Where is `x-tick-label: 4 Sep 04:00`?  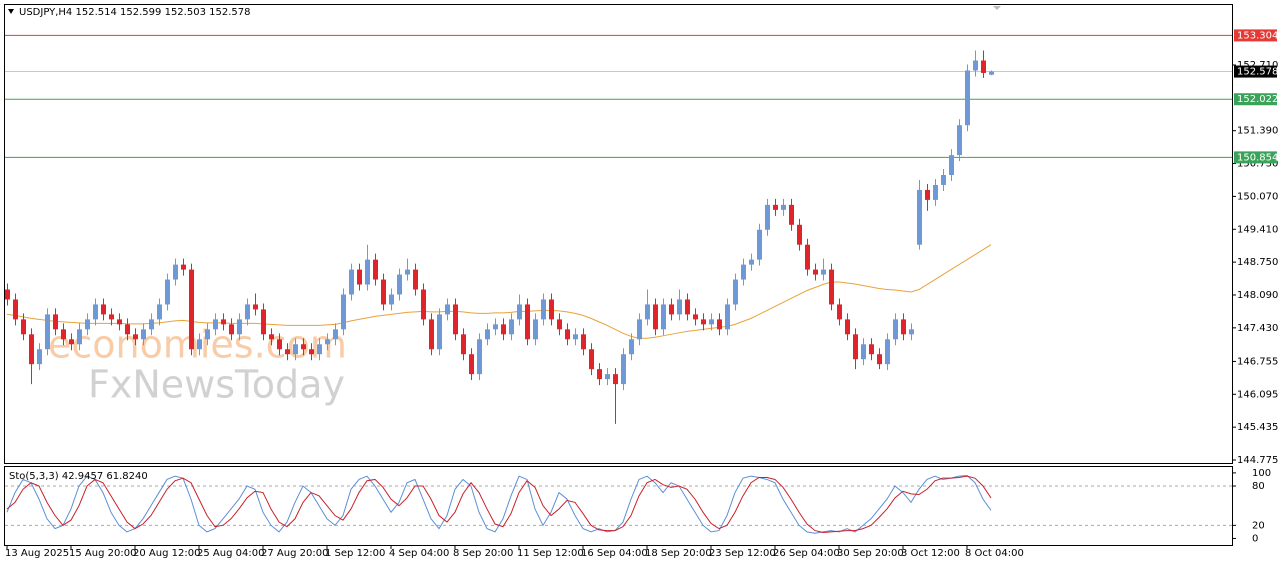 x-tick-label: 4 Sep 04:00 is located at coordinates (419, 553).